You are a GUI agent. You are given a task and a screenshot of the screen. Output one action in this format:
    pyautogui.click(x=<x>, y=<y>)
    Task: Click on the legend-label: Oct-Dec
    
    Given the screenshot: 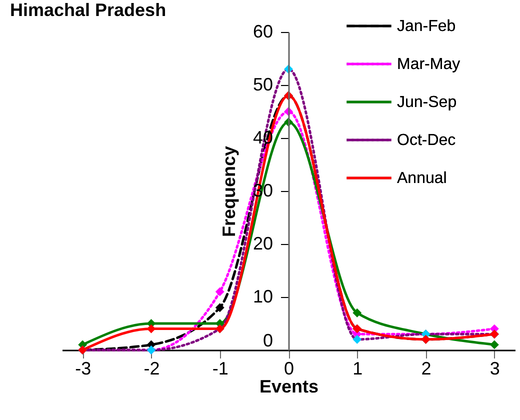 What is the action you would take?
    pyautogui.click(x=426, y=140)
    